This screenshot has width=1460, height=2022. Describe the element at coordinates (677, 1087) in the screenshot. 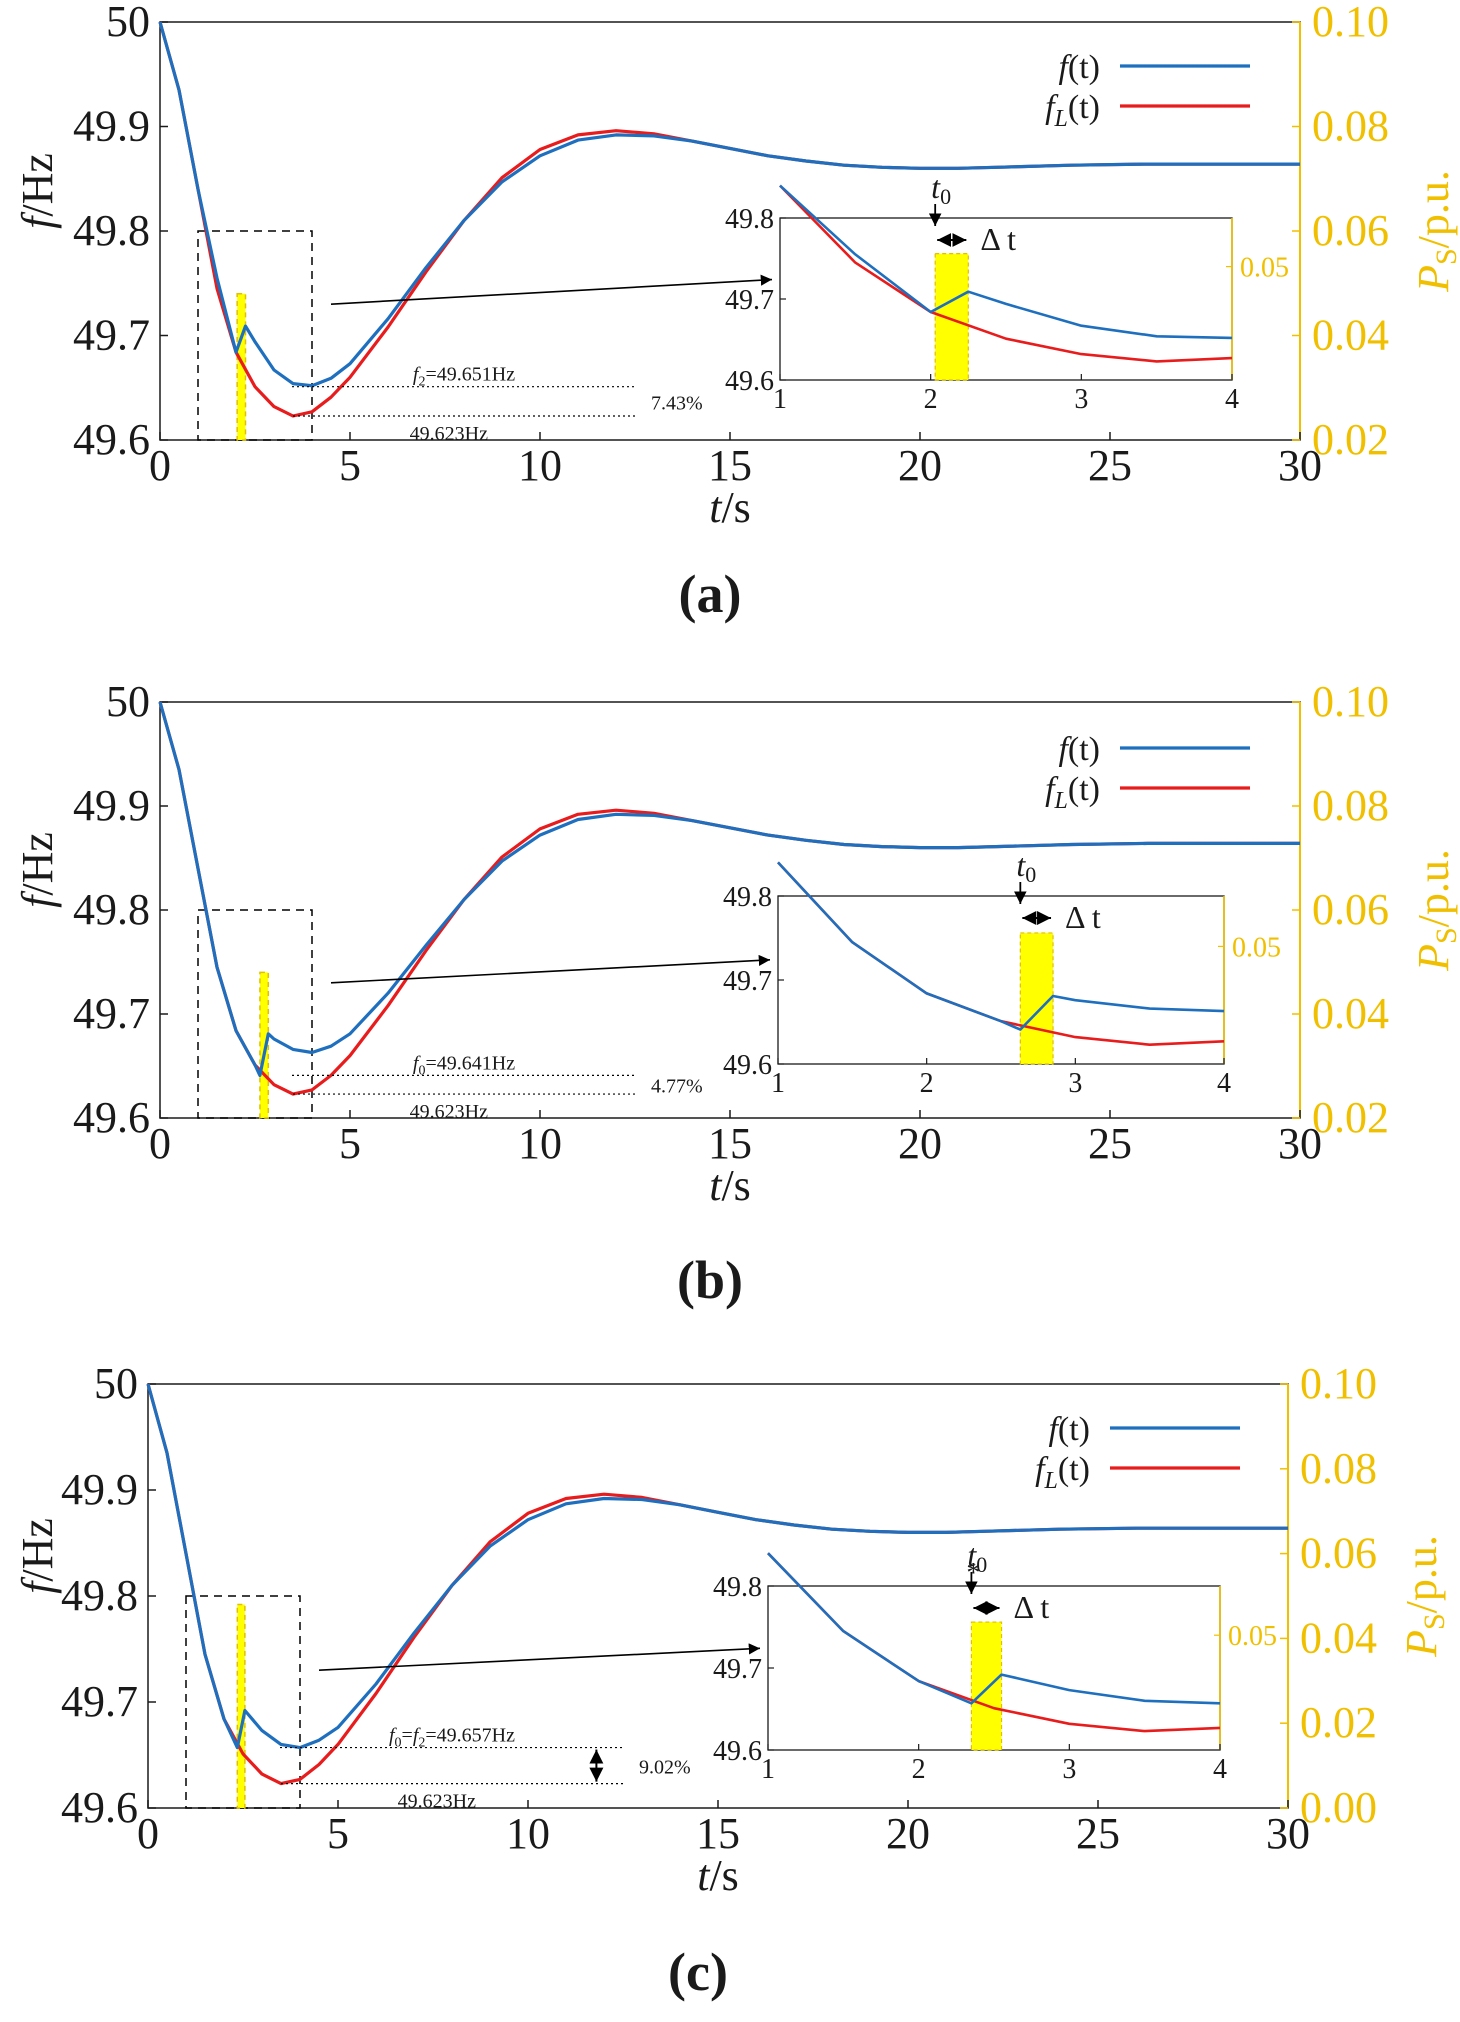

I see `percent-label: 4.77%` at that location.